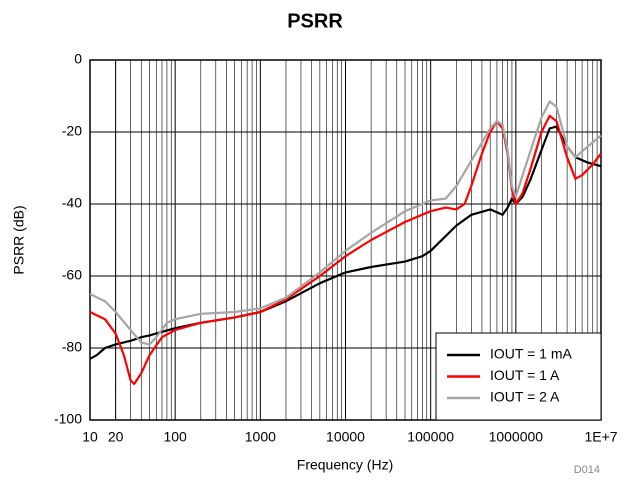 The width and height of the screenshot is (629, 484). What do you see at coordinates (78, 59) in the screenshot?
I see `y-tick-label: 0` at bounding box center [78, 59].